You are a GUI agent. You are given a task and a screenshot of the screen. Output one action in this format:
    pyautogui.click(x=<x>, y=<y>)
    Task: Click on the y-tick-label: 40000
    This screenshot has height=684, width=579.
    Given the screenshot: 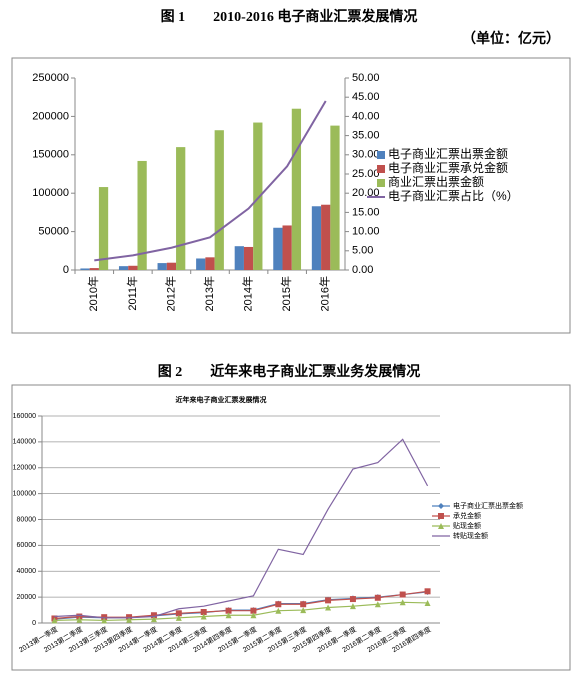 What is the action you would take?
    pyautogui.click(x=27, y=571)
    